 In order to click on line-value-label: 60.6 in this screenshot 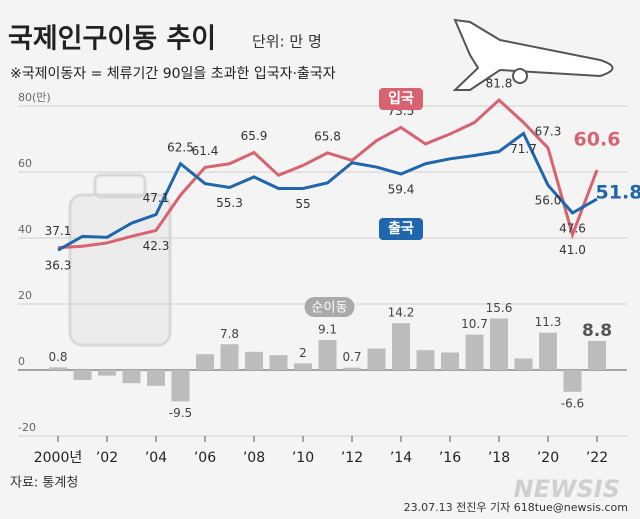, I will do `click(597, 140)`.